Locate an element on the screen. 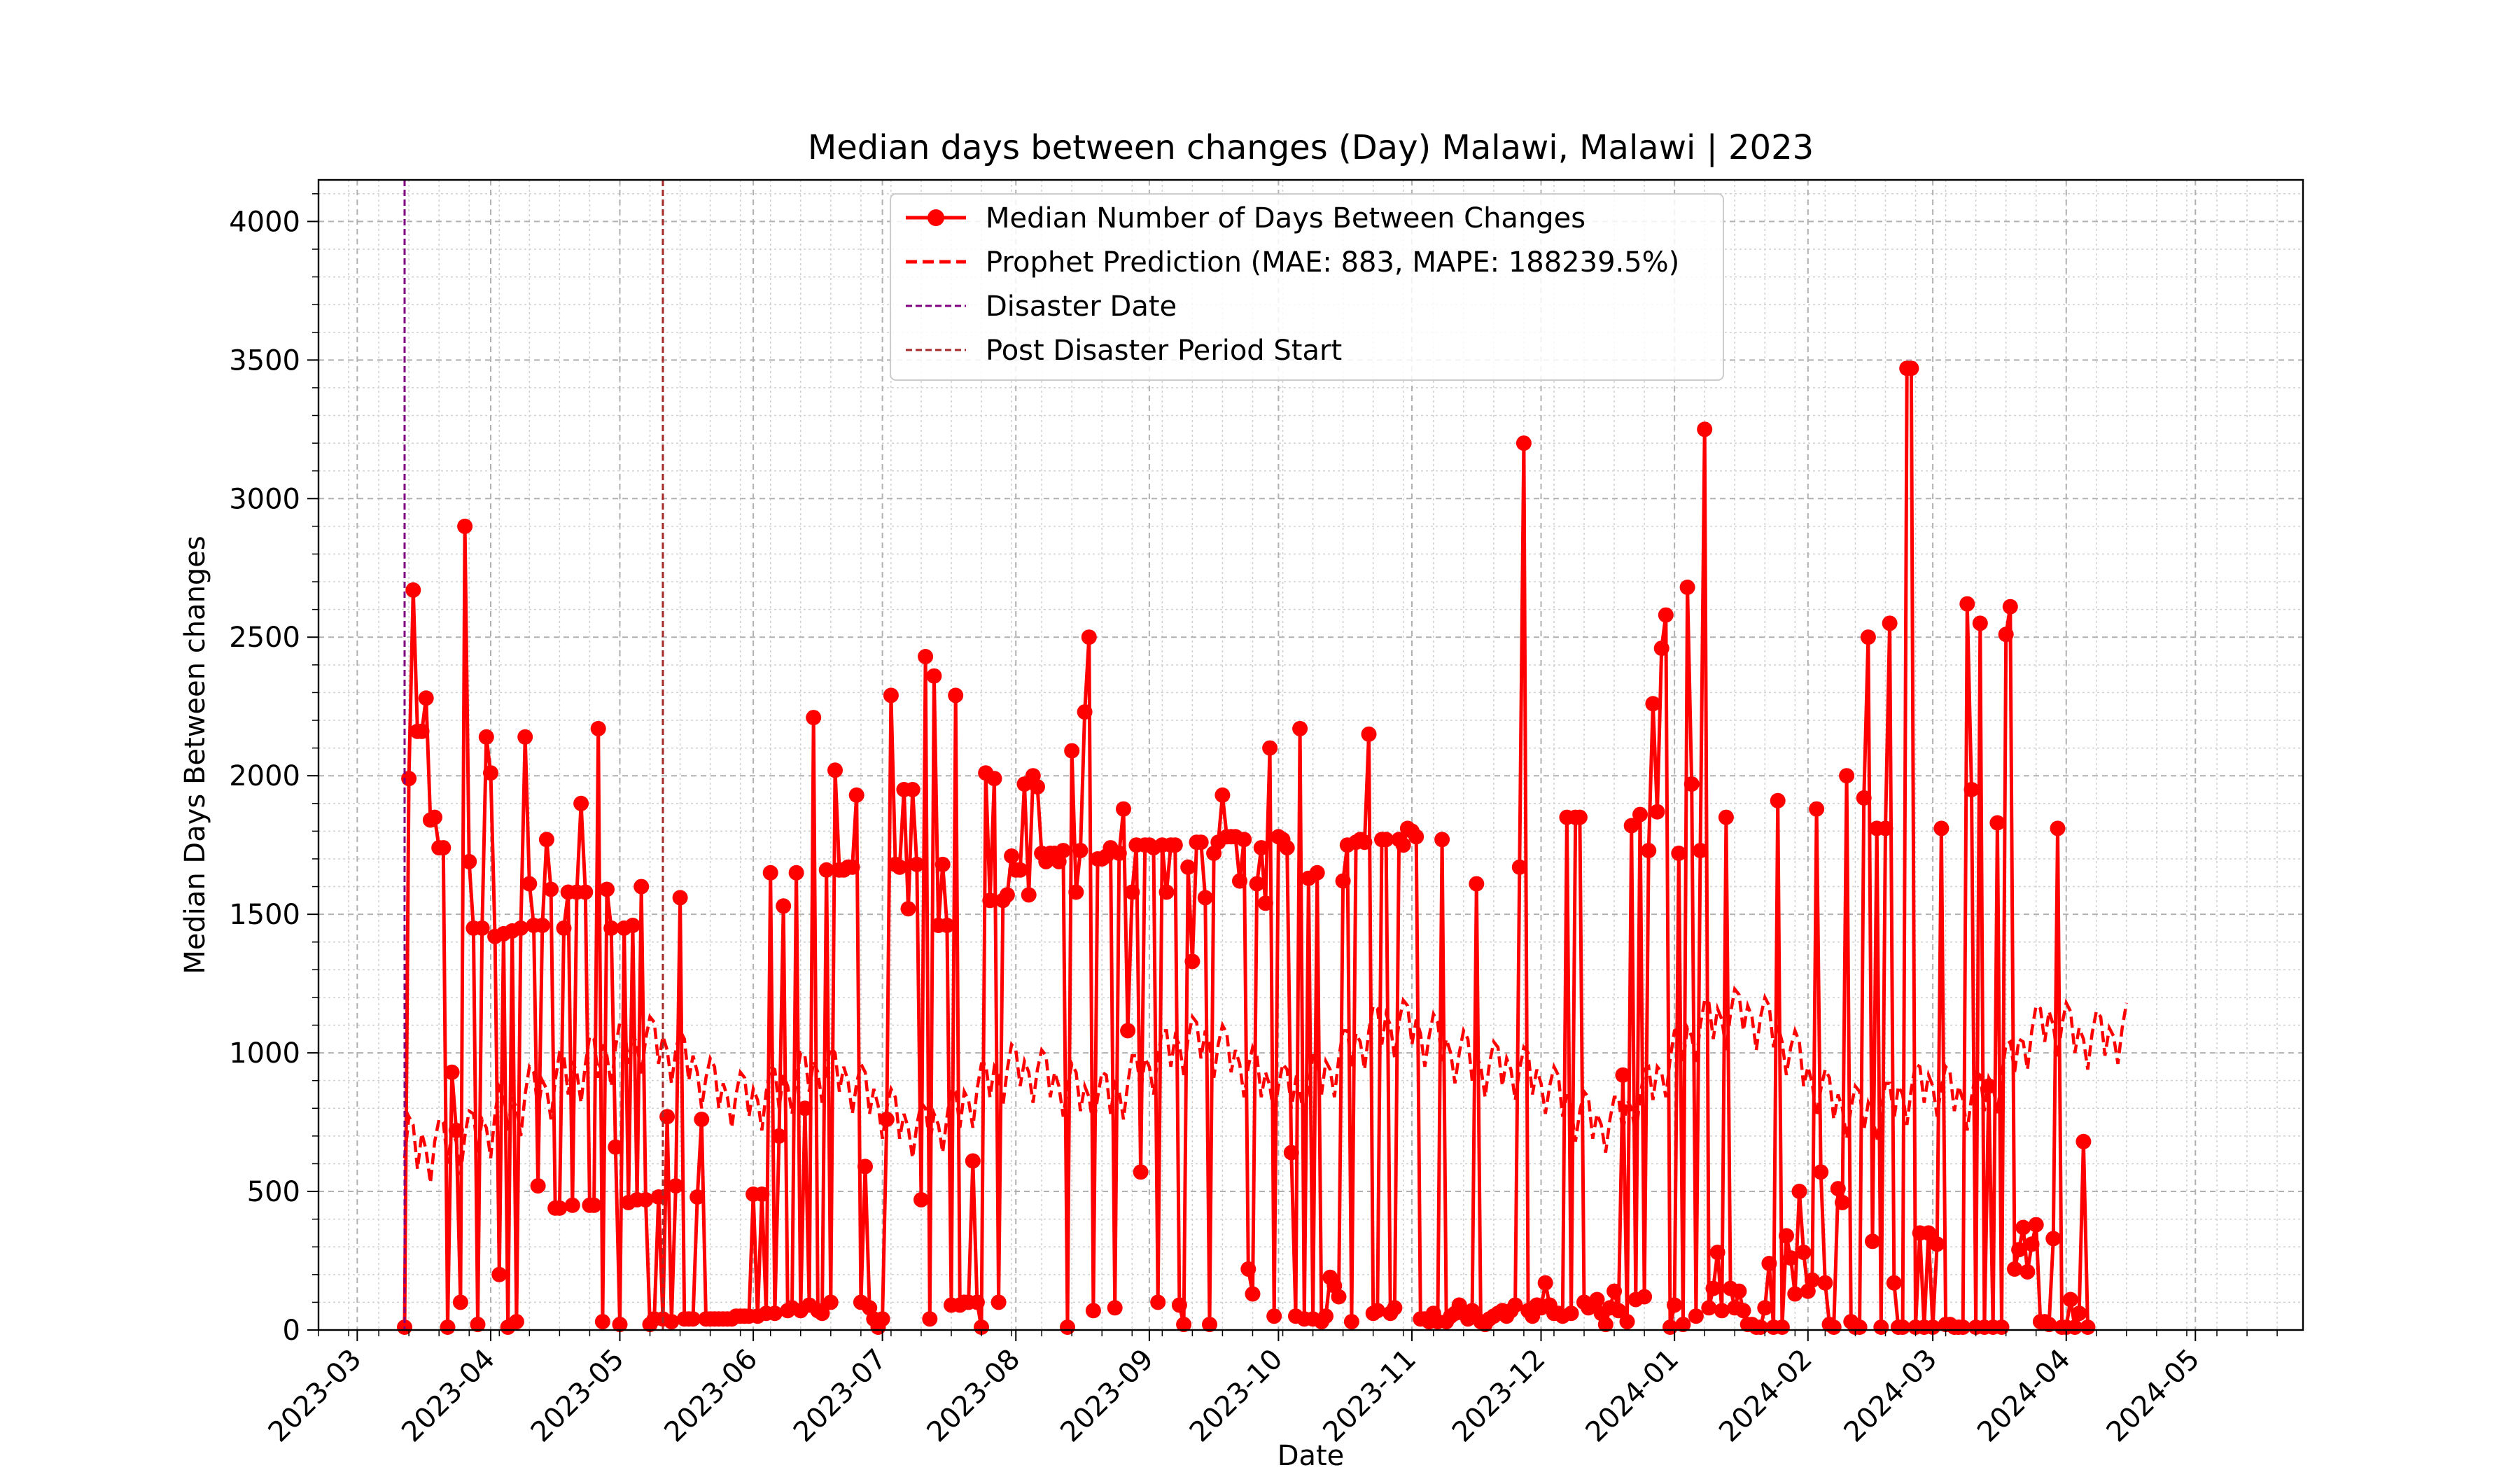  y-tick-label: 3500 is located at coordinates (264, 360).